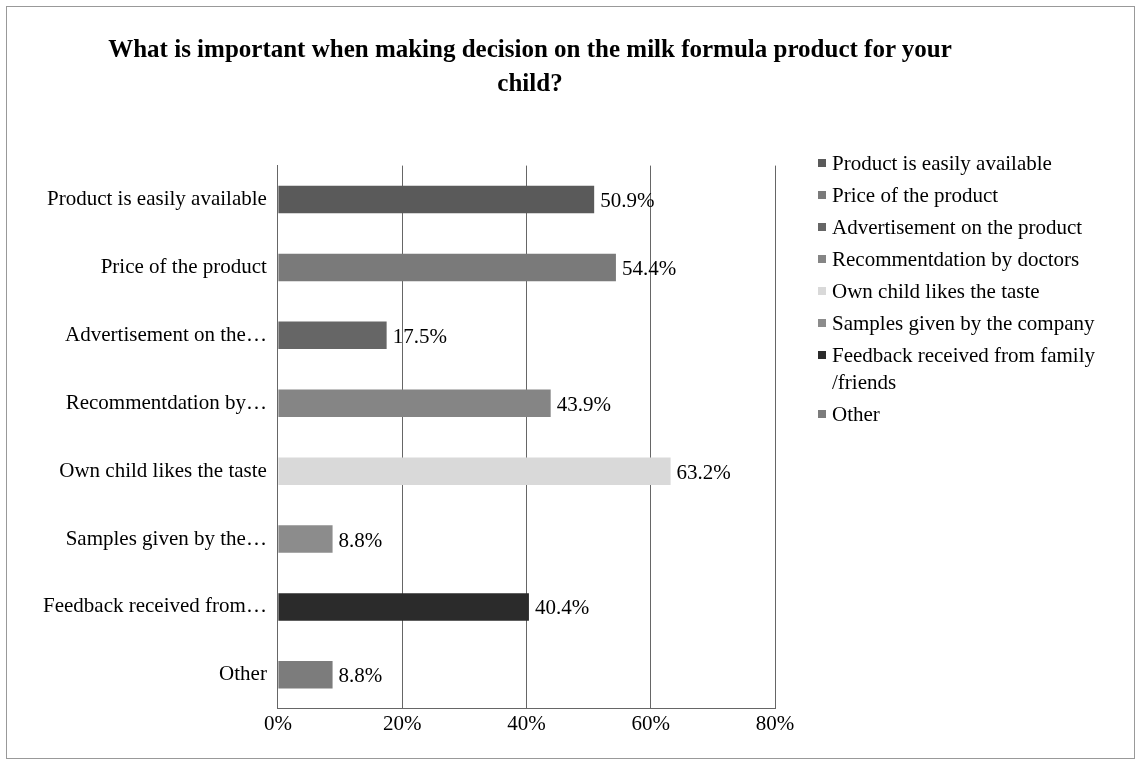  Describe the element at coordinates (650, 722) in the screenshot. I see `x-tick-label: 60%` at that location.